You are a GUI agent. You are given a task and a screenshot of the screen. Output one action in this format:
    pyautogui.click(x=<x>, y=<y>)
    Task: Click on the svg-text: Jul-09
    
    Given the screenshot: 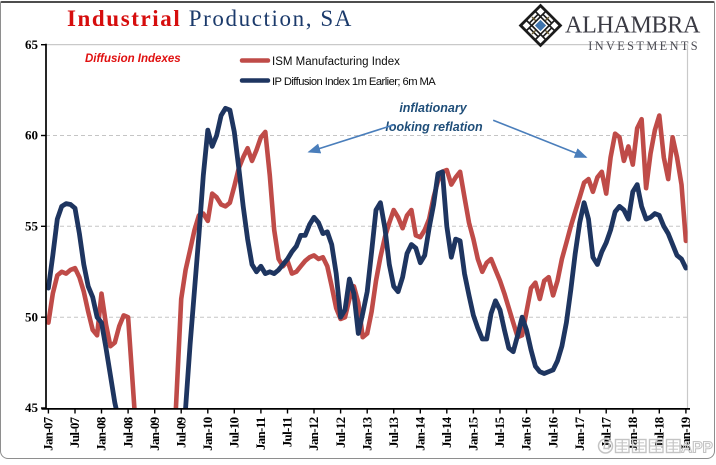 What is the action you would take?
    pyautogui.click(x=180, y=432)
    